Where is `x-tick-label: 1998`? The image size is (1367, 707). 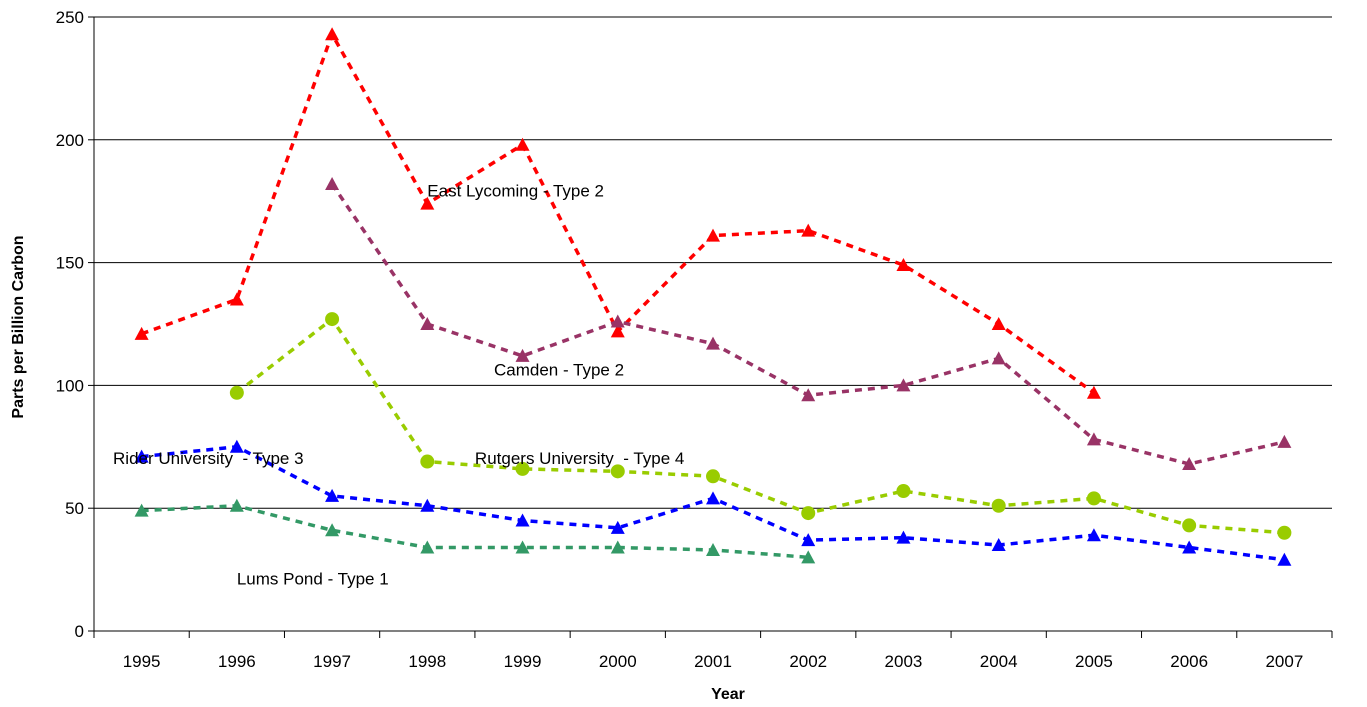 x-tick-label: 1998 is located at coordinates (427, 661).